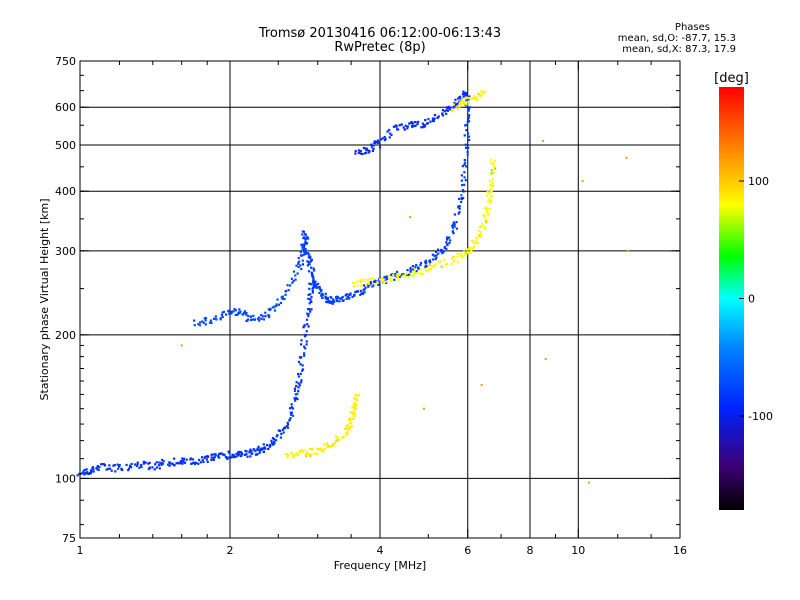 This screenshot has width=800, height=600. Describe the element at coordinates (424, 223) in the screenshot. I see `series-x-mode-upper-trace` at that location.